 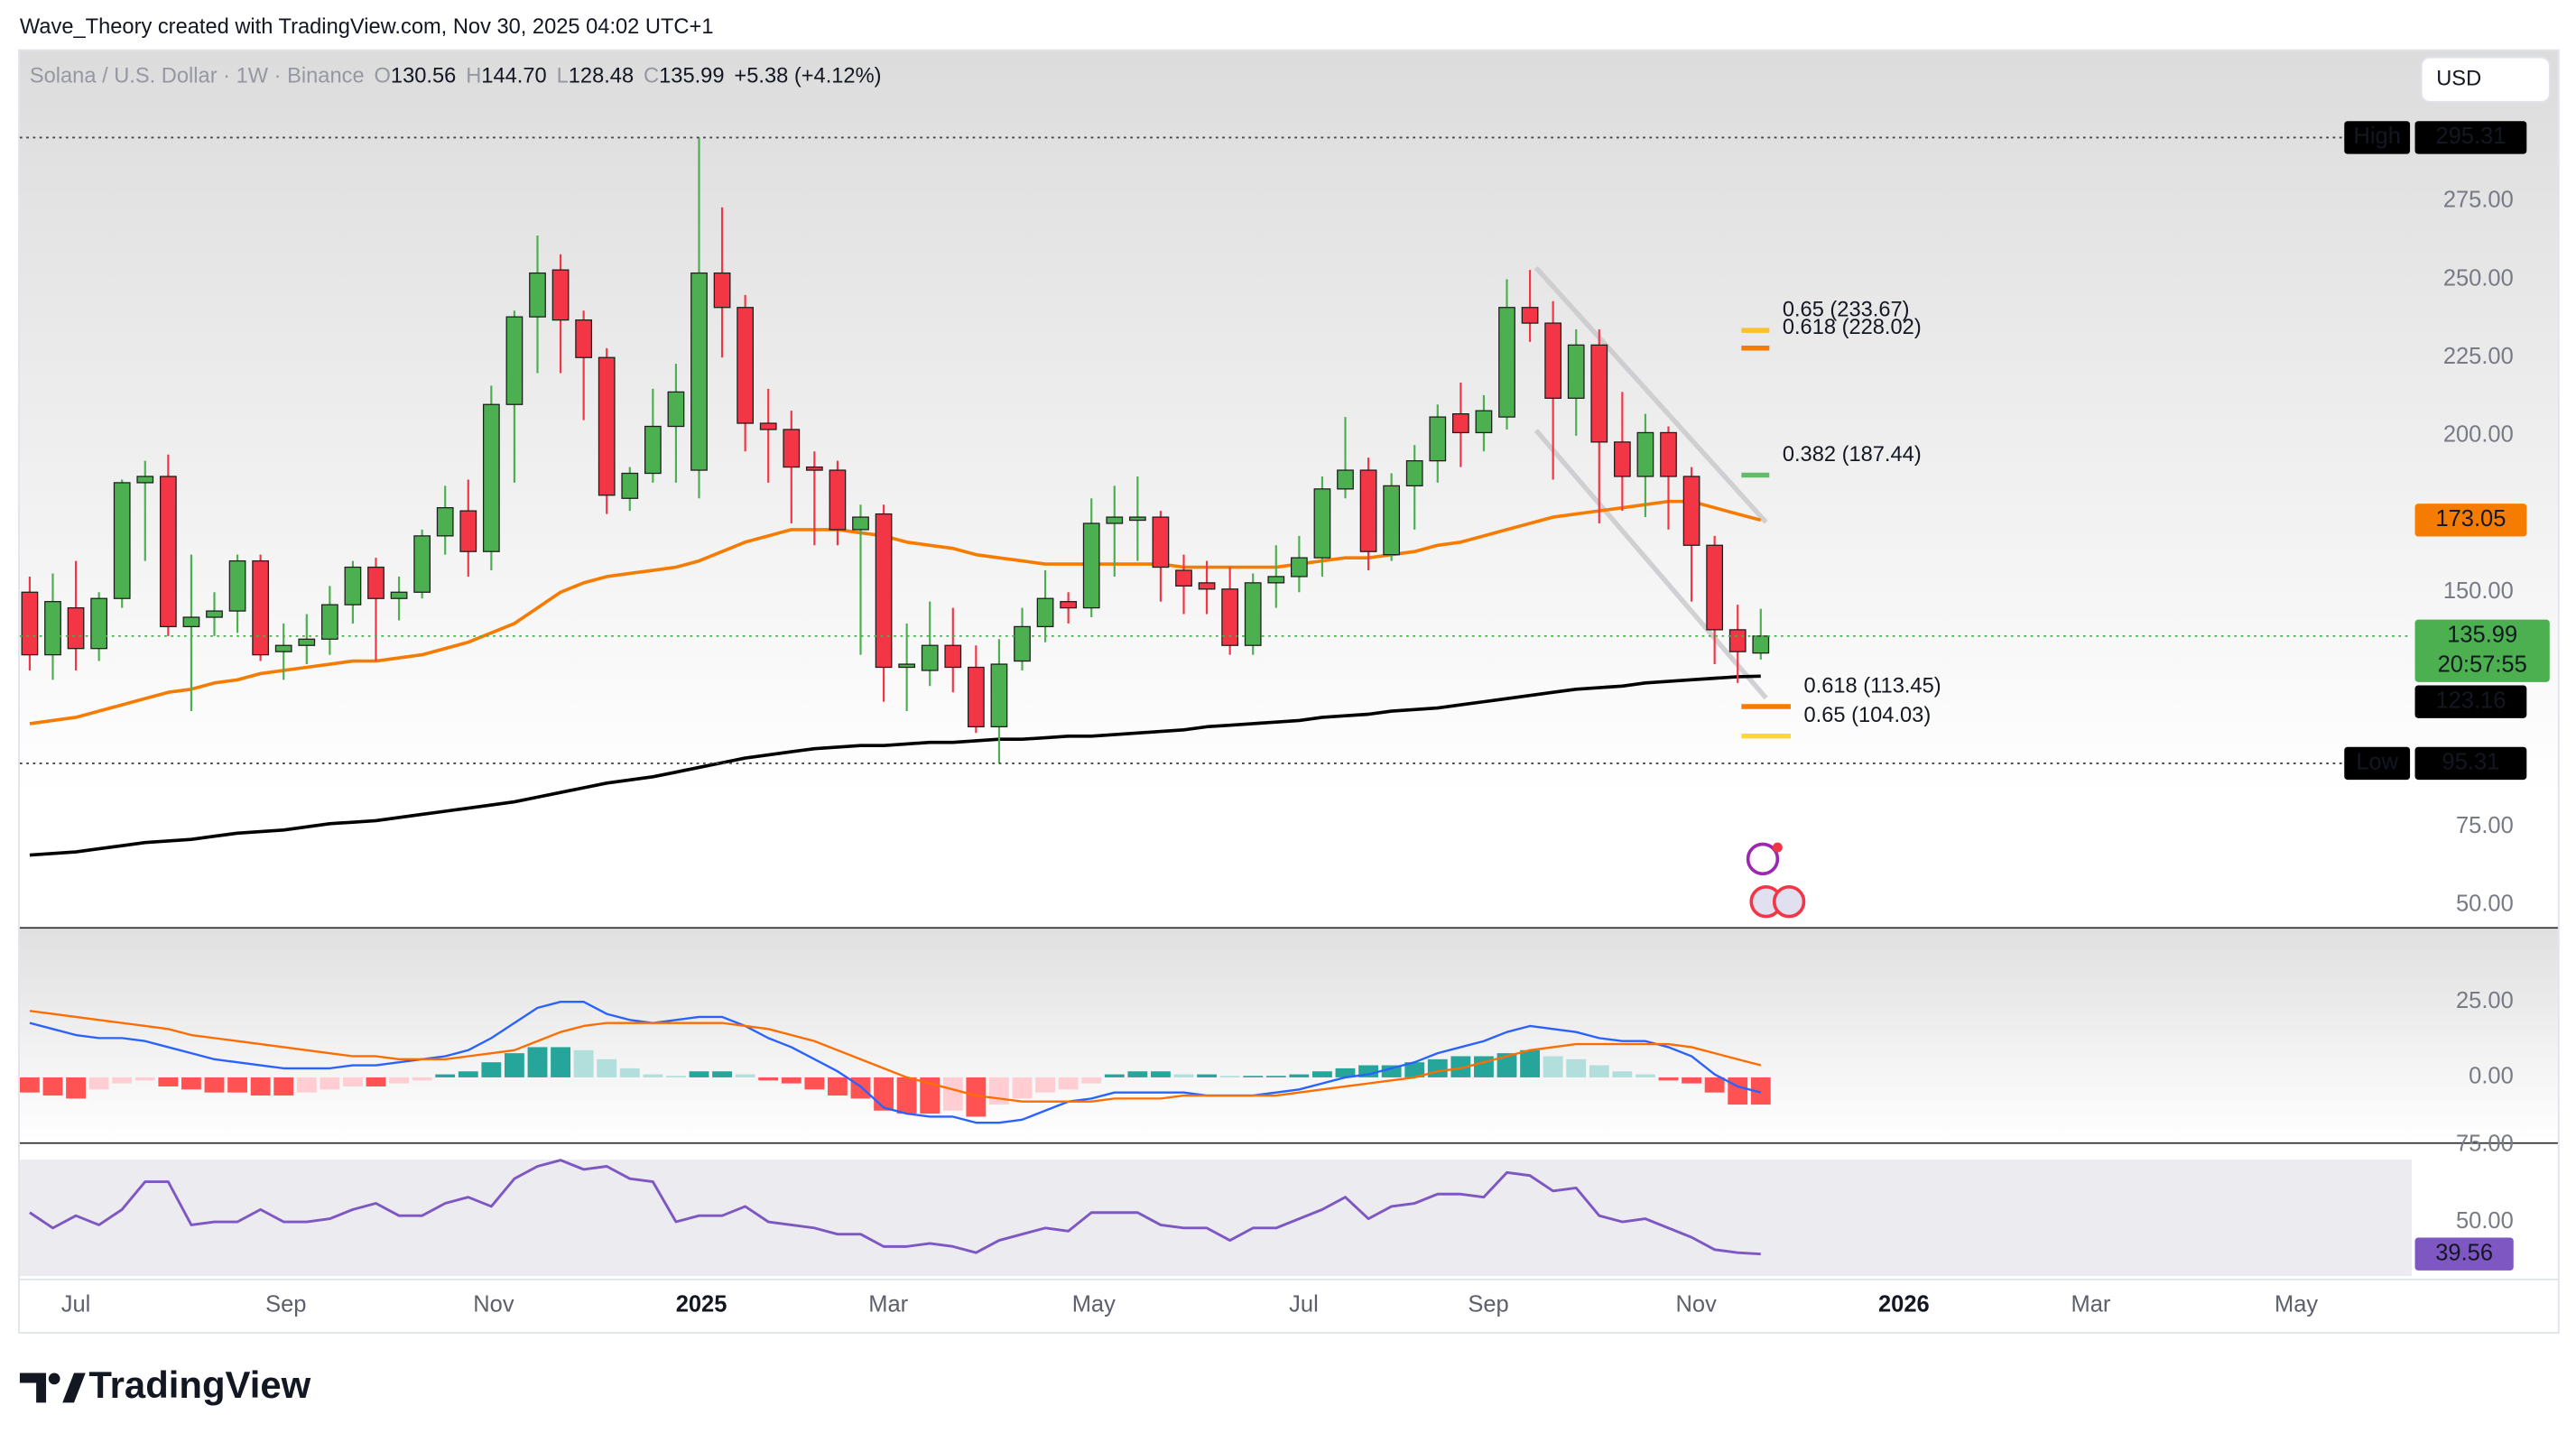 I want to click on high-title: High, so click(x=2377, y=136).